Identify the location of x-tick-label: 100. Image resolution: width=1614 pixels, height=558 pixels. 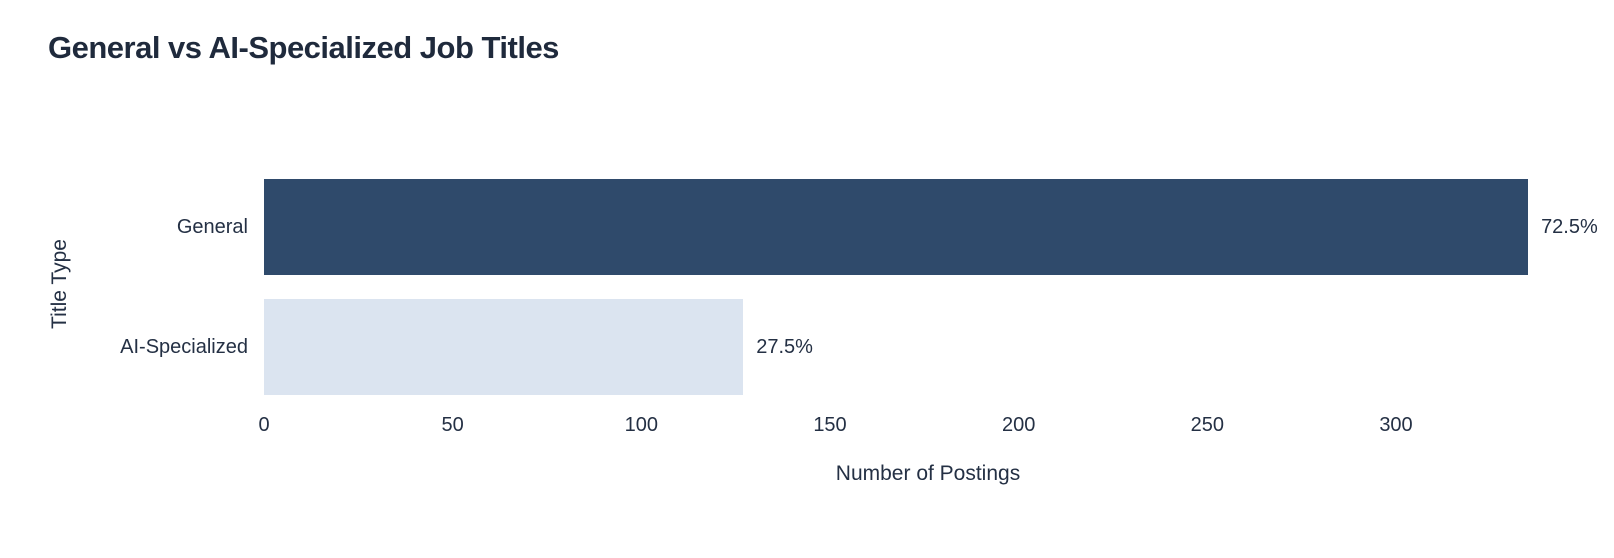
(641, 425).